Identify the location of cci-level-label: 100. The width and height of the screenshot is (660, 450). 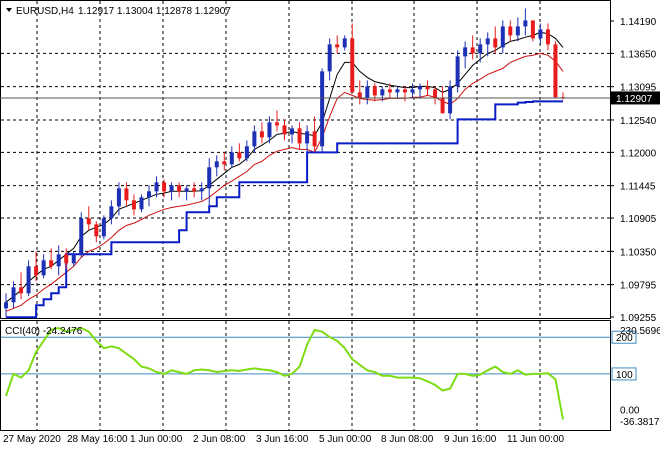
(624, 375).